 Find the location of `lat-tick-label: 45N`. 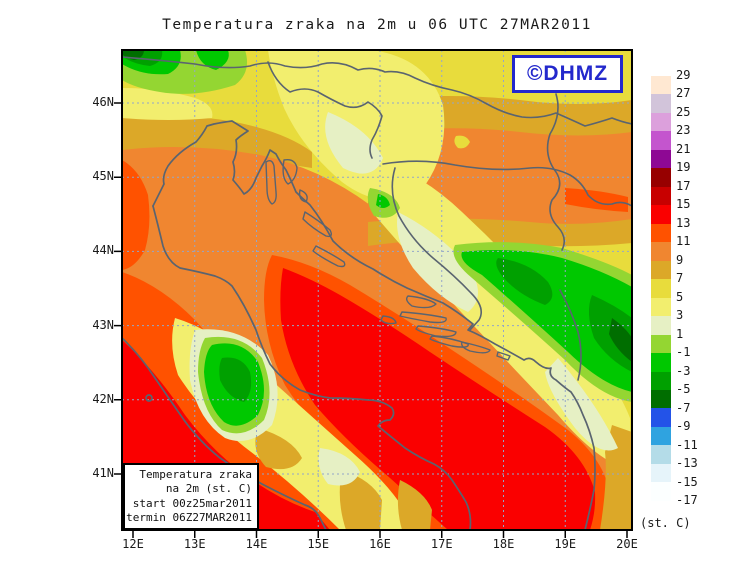

lat-tick-label: 45N is located at coordinates (103, 176).